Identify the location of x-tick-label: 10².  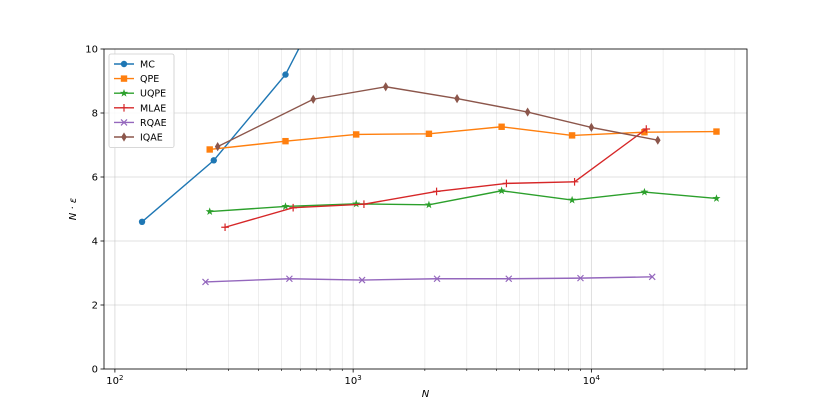
(114, 380).